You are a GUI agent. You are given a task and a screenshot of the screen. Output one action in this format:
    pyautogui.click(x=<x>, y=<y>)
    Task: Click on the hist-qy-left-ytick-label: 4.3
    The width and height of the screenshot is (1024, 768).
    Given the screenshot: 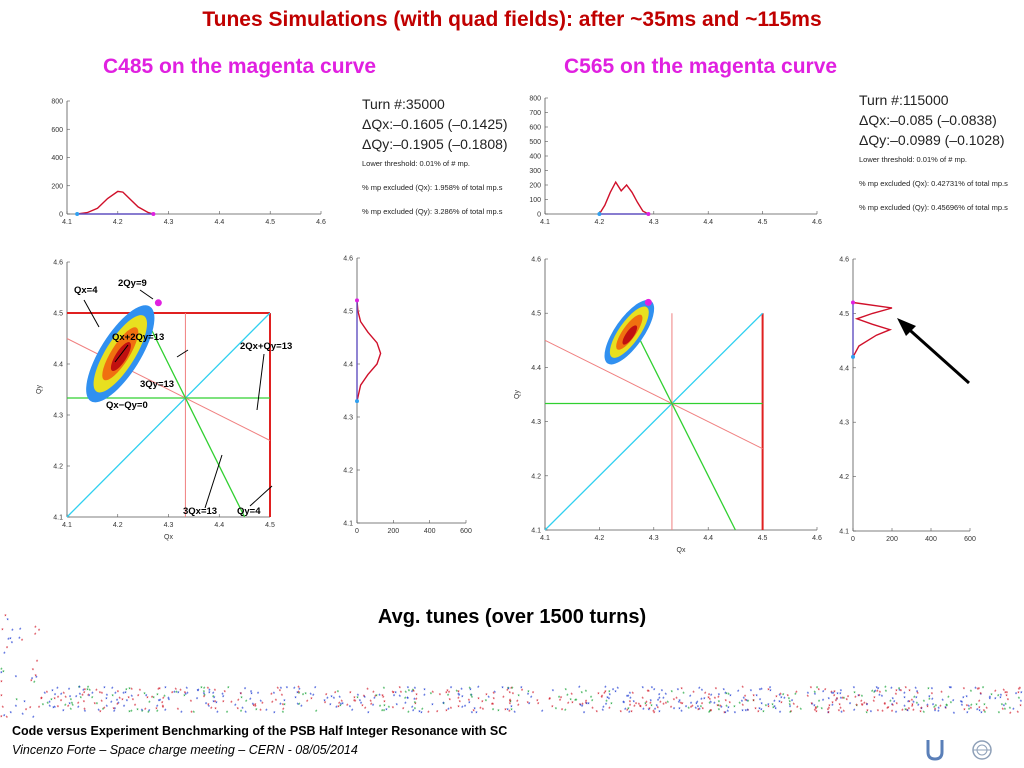 What is the action you would take?
    pyautogui.click(x=348, y=418)
    